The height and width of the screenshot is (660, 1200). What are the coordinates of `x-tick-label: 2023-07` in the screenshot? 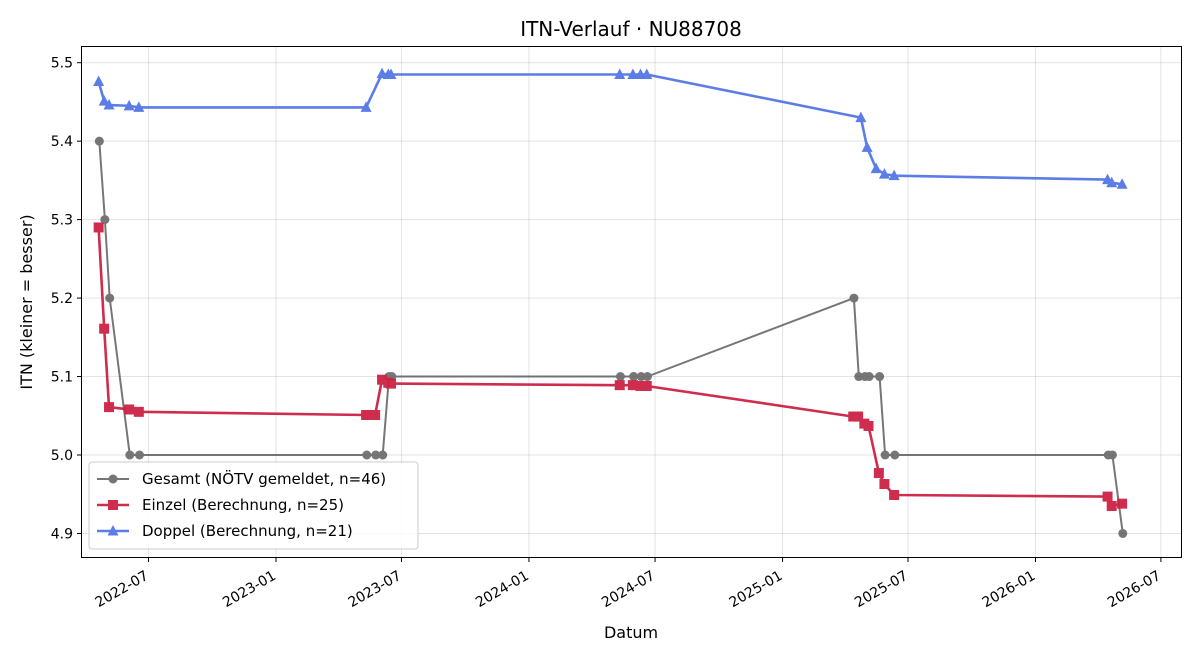 It's located at (375, 589).